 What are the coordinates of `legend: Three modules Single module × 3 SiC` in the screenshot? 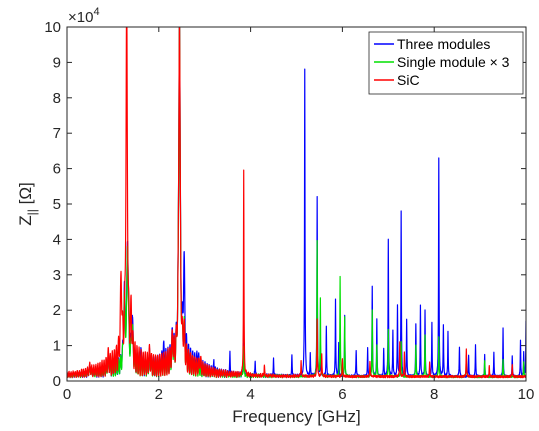 It's located at (446, 63).